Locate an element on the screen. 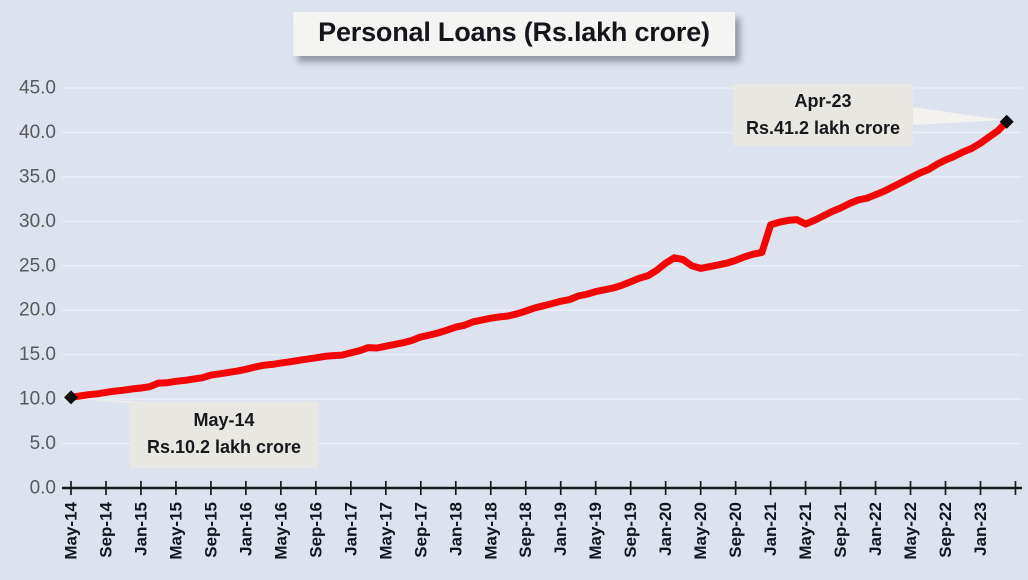 The height and width of the screenshot is (580, 1028). x-tick-label: Sep-20 is located at coordinates (735, 530).